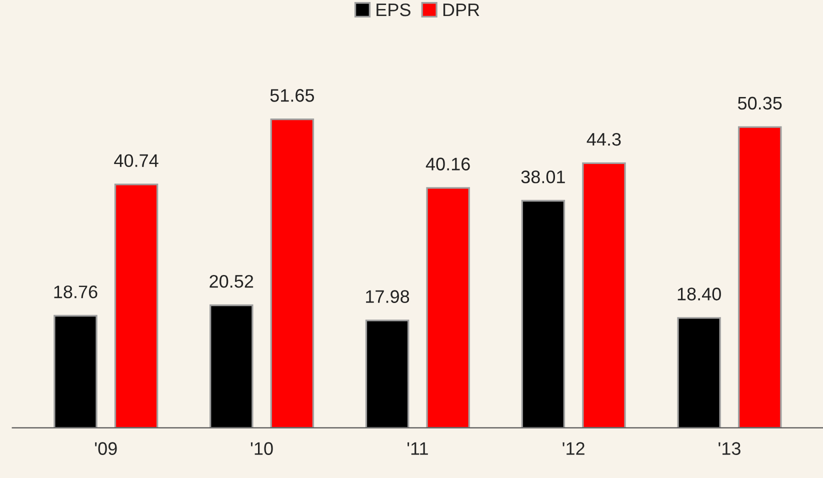  What do you see at coordinates (543, 177) in the screenshot?
I see `data-label: 38.01` at bounding box center [543, 177].